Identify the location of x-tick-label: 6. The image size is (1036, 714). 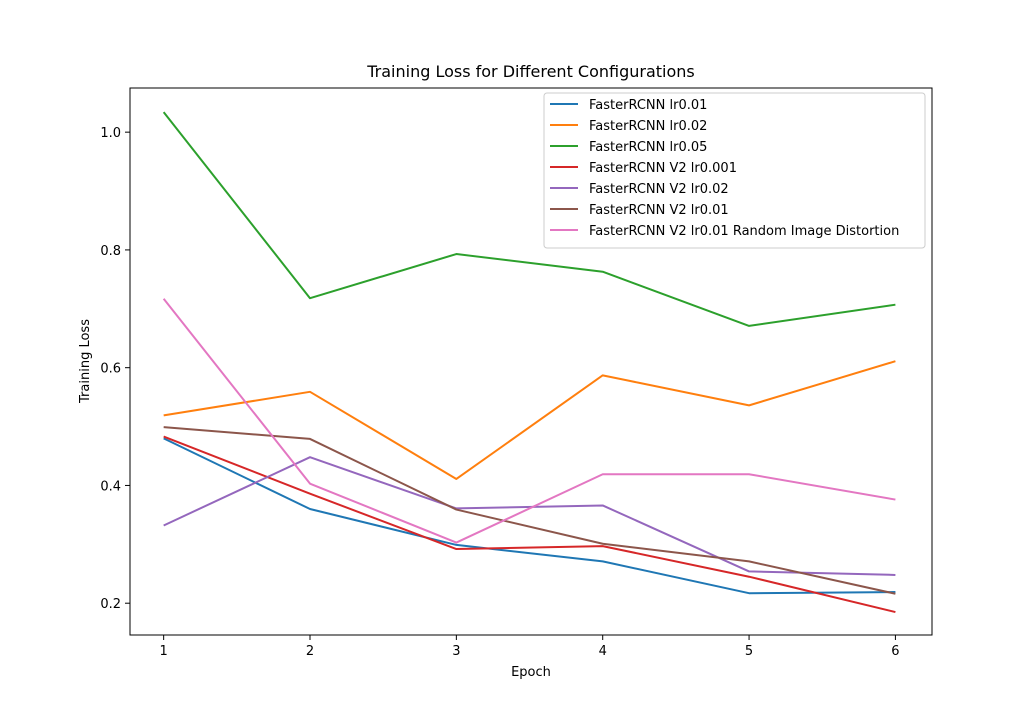
(895, 651).